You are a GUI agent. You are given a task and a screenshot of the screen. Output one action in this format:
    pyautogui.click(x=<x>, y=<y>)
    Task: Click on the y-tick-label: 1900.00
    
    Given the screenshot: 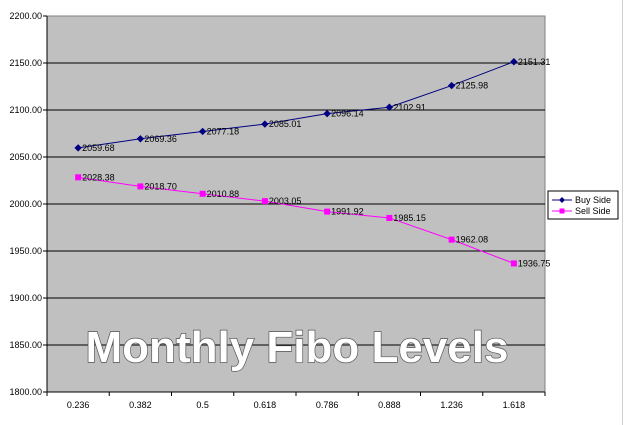 What is the action you would take?
    pyautogui.click(x=25, y=298)
    